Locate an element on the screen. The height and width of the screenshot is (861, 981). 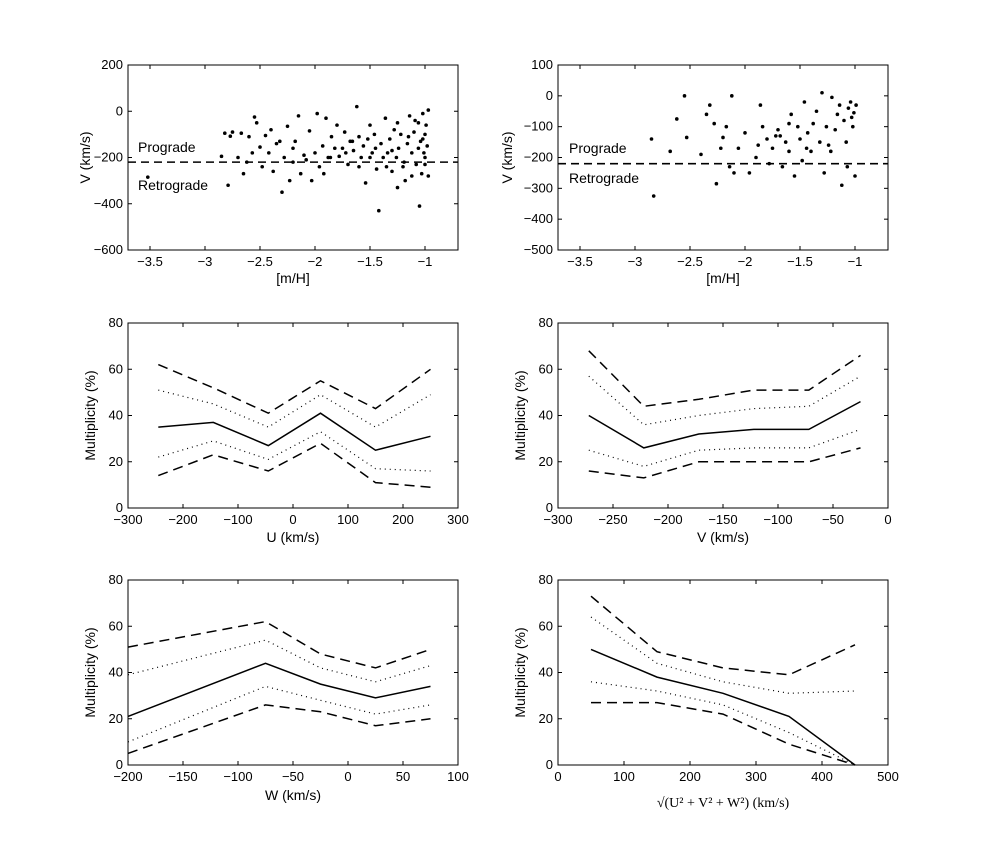
prograde-annotation: Prograde is located at coordinates (598, 148).